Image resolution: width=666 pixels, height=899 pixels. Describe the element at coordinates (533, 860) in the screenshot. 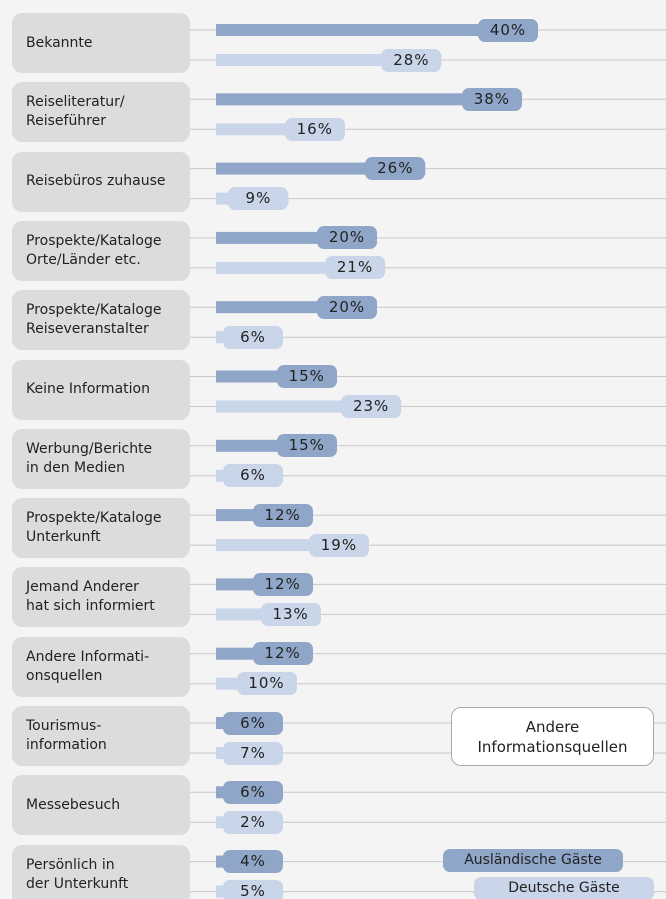

I see `legend-entry: Ausländische Gäste` at that location.